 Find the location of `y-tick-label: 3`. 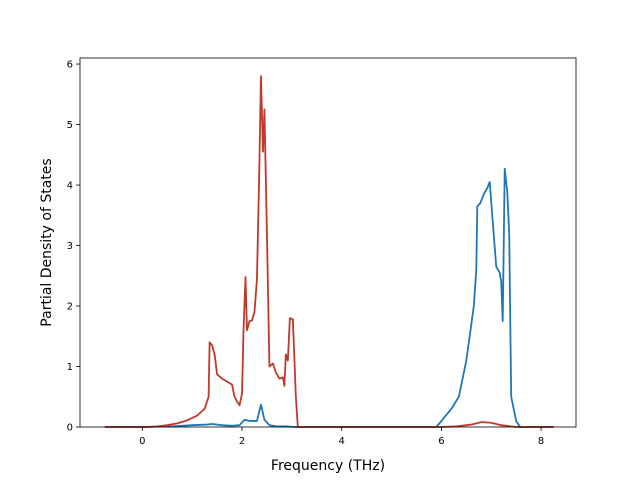

y-tick-label: 3 is located at coordinates (70, 246).